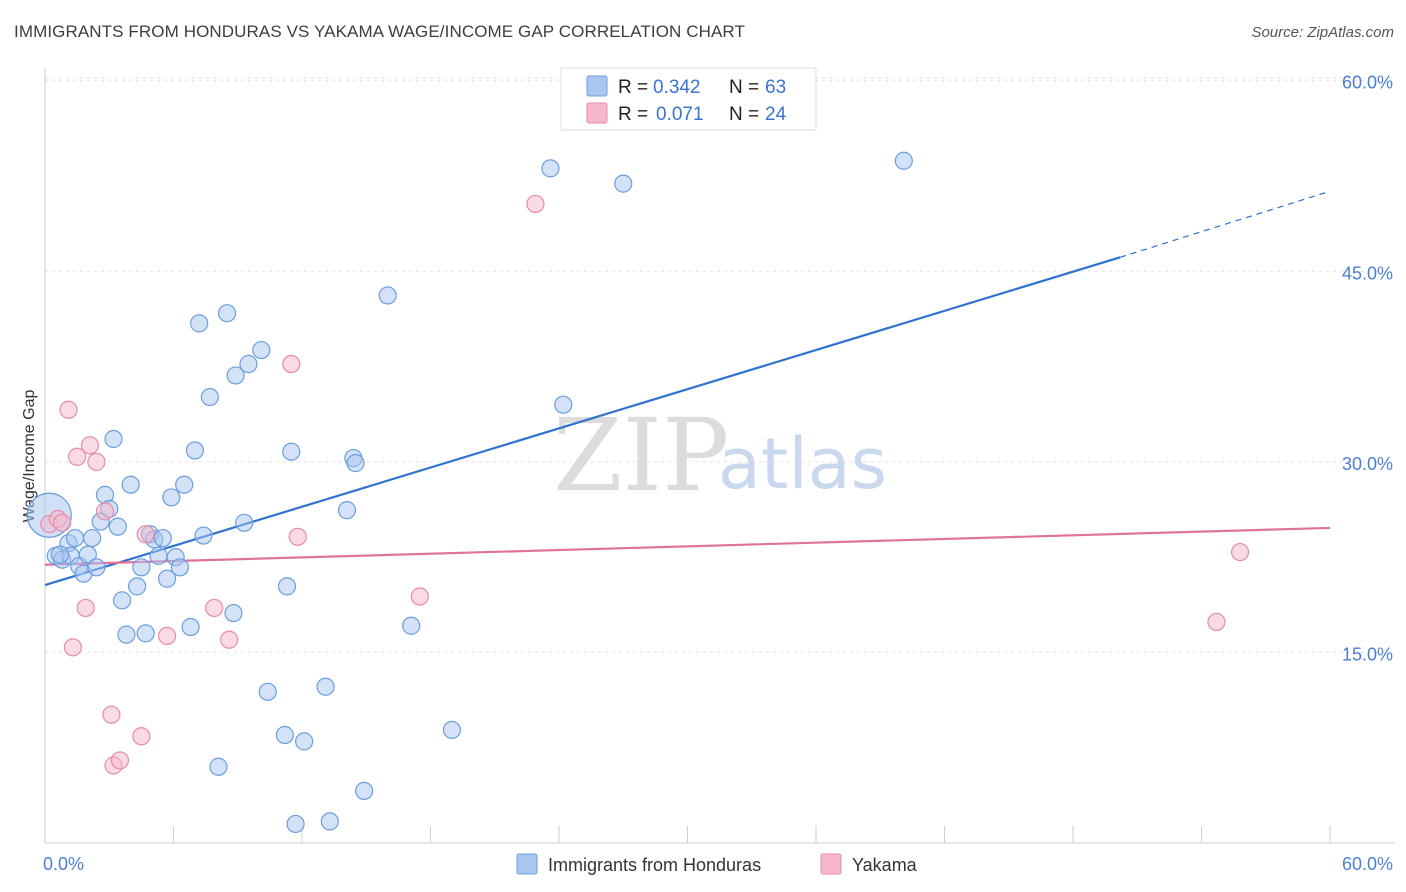 This screenshot has height=892, width=1406. Describe the element at coordinates (1367, 864) in the screenshot. I see `x-tick-label-end: 60.0%` at that location.